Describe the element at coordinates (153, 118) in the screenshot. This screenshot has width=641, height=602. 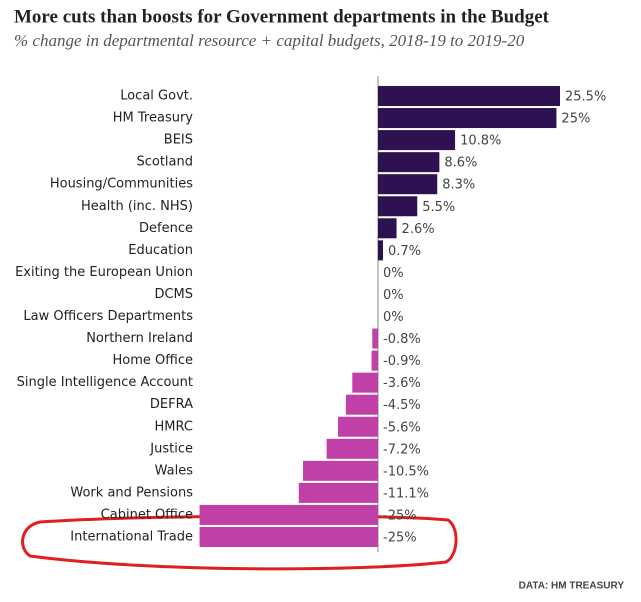
I see `category-label: HM Treasury` at that location.